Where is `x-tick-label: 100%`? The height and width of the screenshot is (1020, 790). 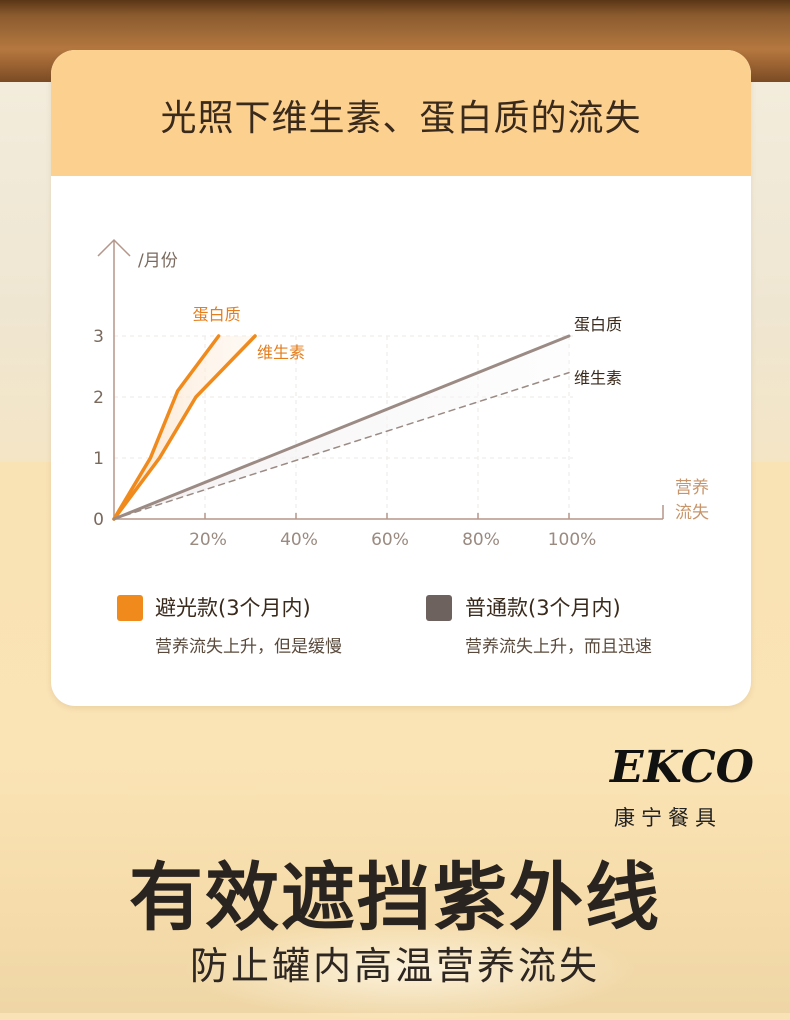 x-tick-label: 100% is located at coordinates (572, 540).